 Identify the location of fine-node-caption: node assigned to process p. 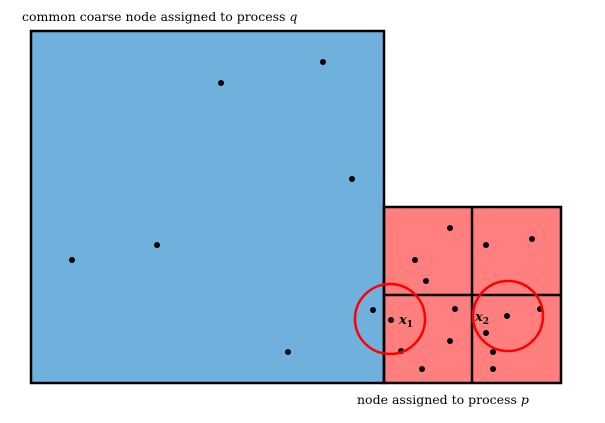
(443, 399).